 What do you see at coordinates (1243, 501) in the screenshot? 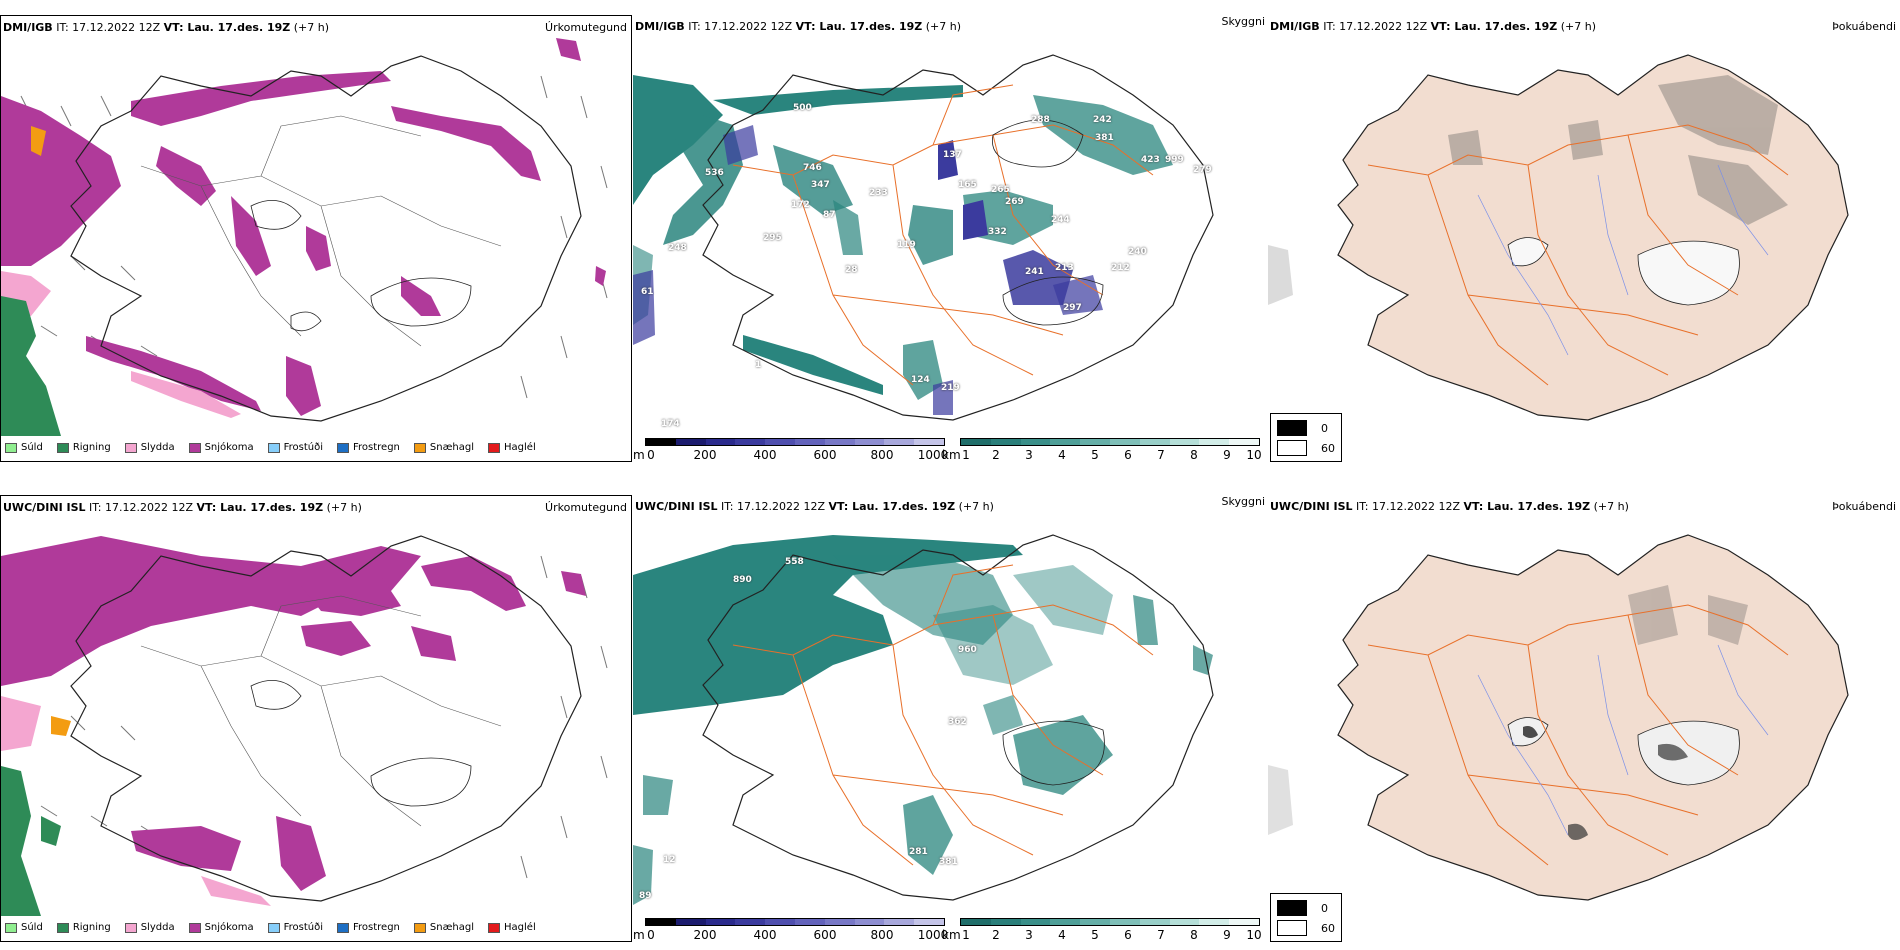
I see `panel-title: Skyggni` at bounding box center [1243, 501].